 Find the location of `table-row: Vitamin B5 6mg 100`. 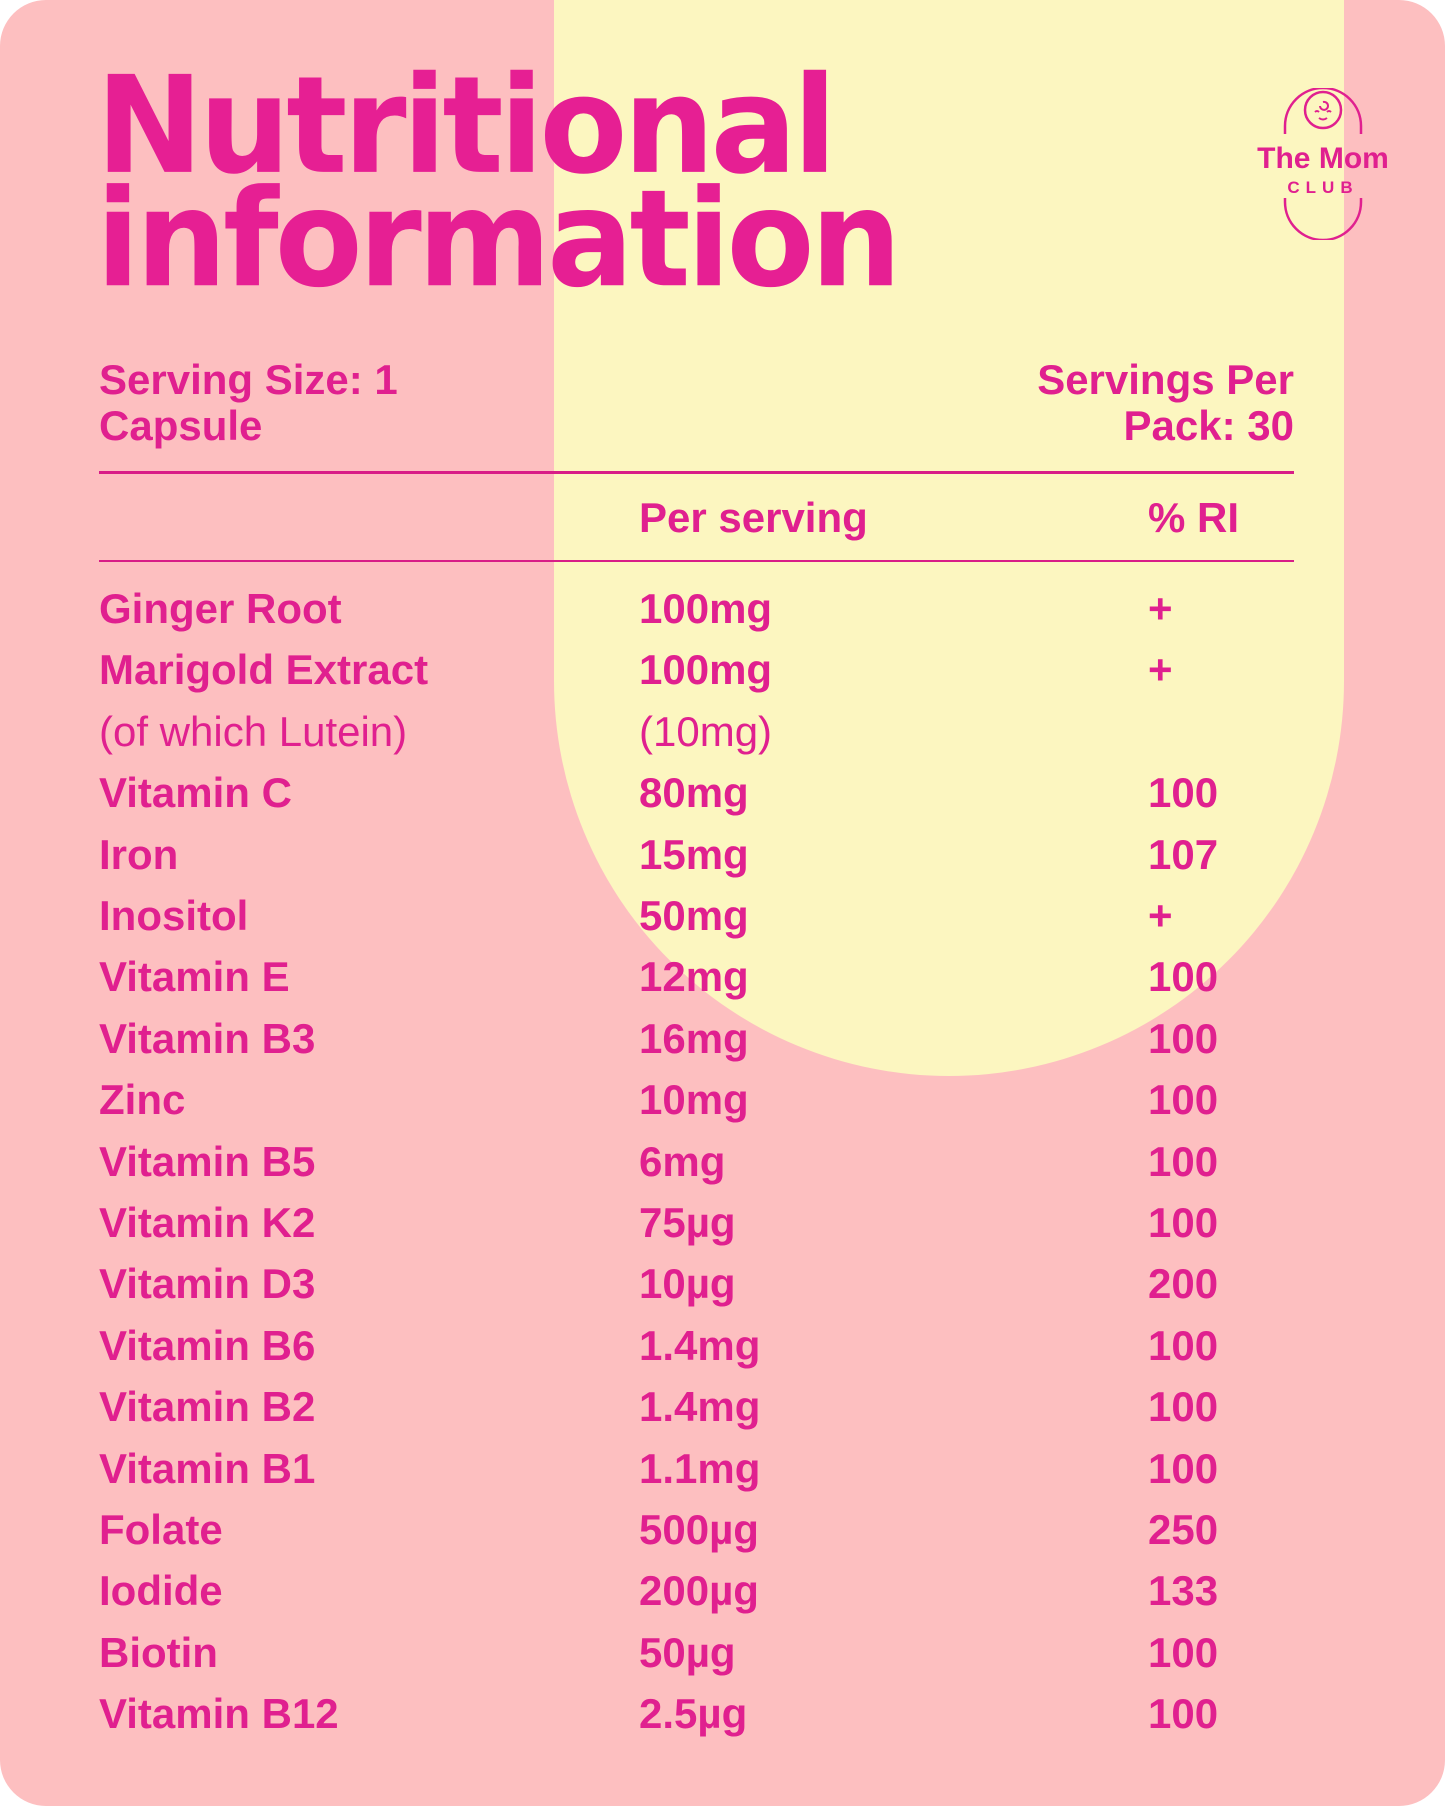

table-row: Vitamin B5 6mg 100 is located at coordinates (722, 1161).